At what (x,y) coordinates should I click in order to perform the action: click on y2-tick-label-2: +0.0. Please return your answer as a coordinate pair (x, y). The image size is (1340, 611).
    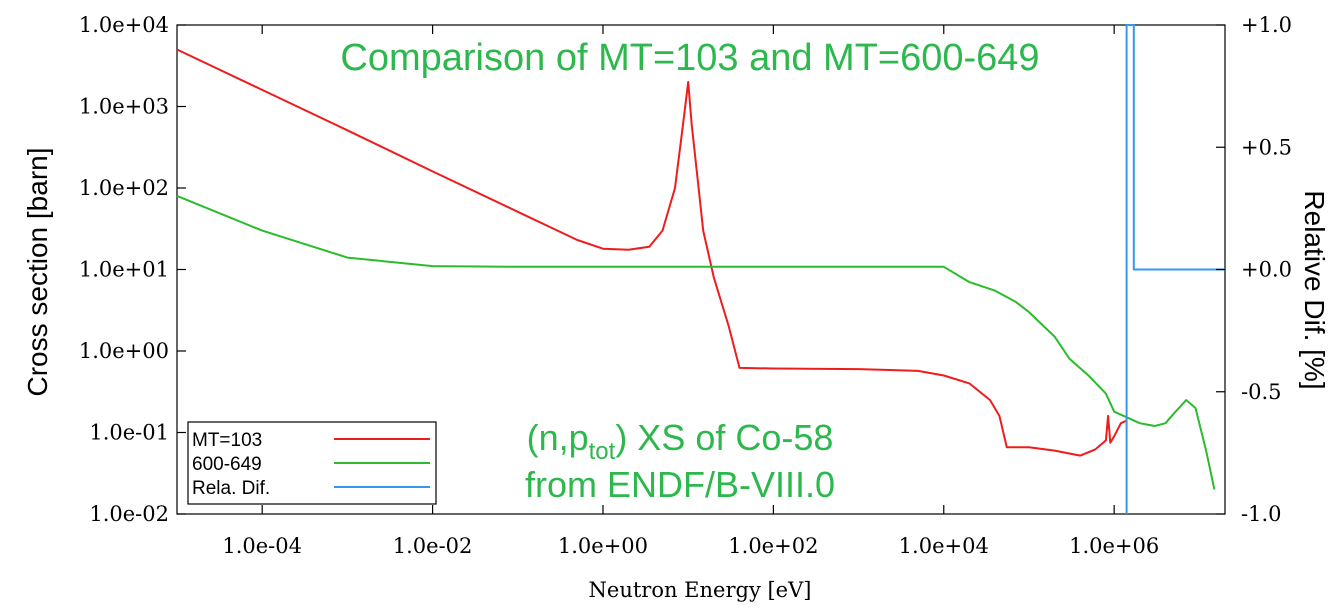
    Looking at the image, I should click on (1266, 270).